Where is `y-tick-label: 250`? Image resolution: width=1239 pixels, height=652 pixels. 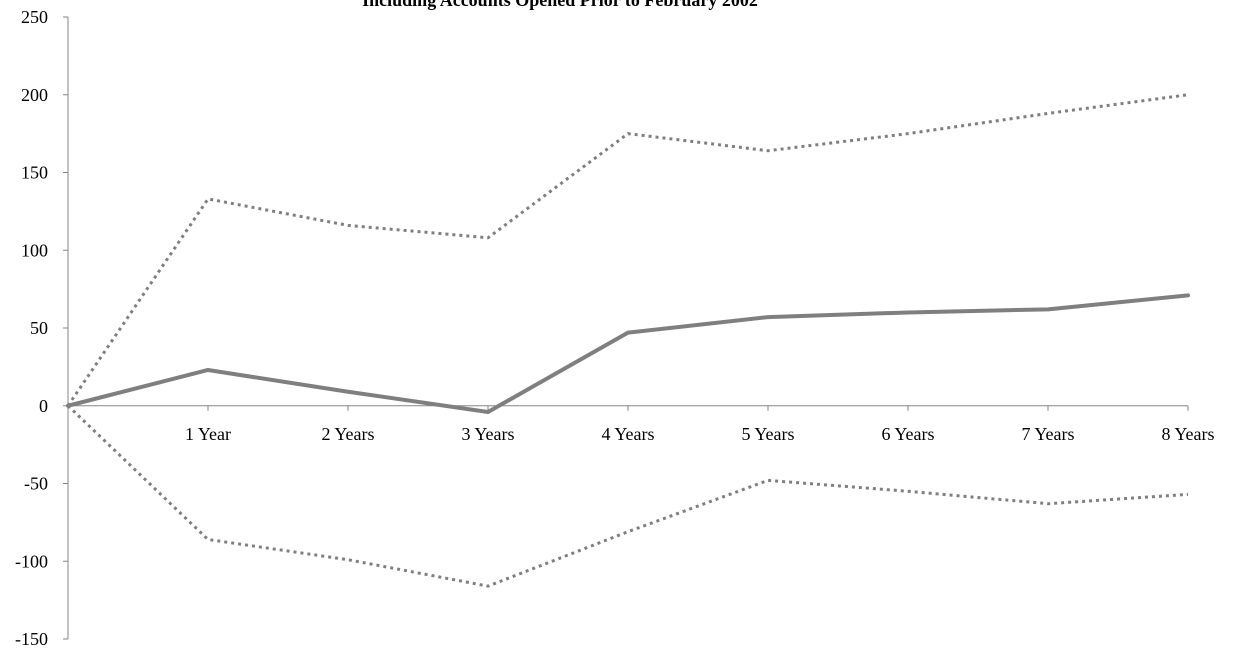 y-tick-label: 250 is located at coordinates (34, 17).